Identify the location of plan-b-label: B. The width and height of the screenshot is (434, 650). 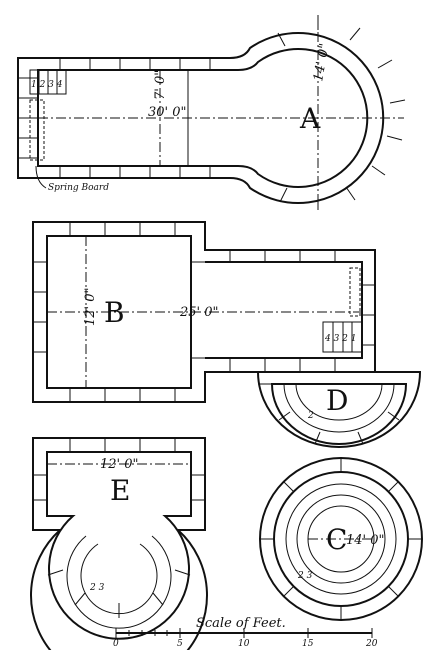
(114, 312).